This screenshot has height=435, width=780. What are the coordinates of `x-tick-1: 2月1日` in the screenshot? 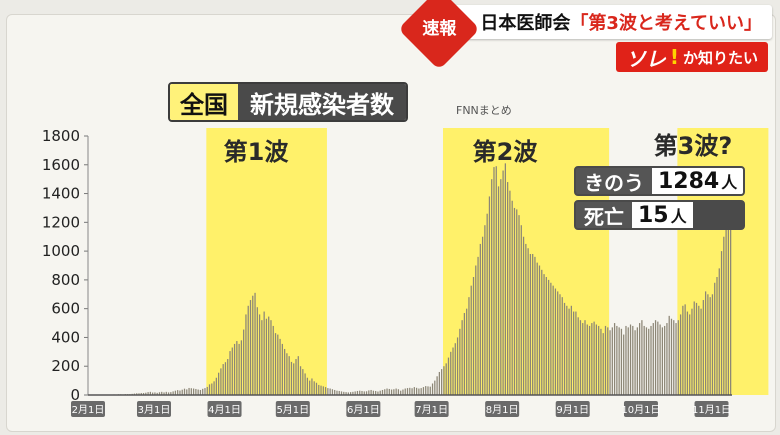 It's located at (88, 409).